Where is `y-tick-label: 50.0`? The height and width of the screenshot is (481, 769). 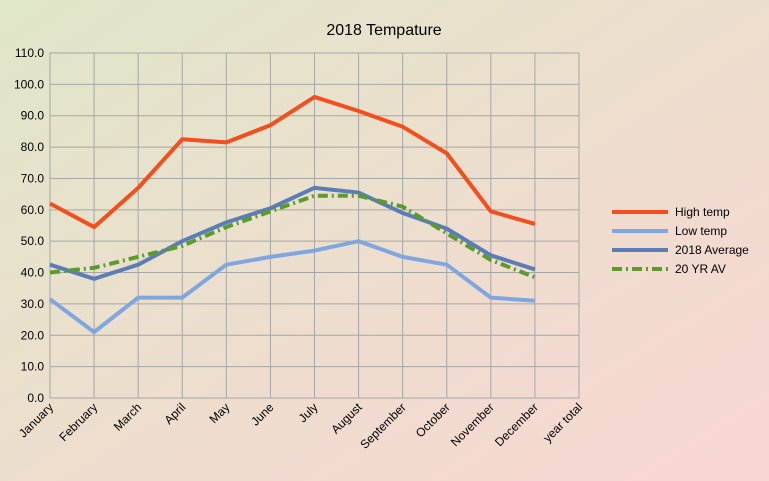
y-tick-label: 50.0 is located at coordinates (33, 241).